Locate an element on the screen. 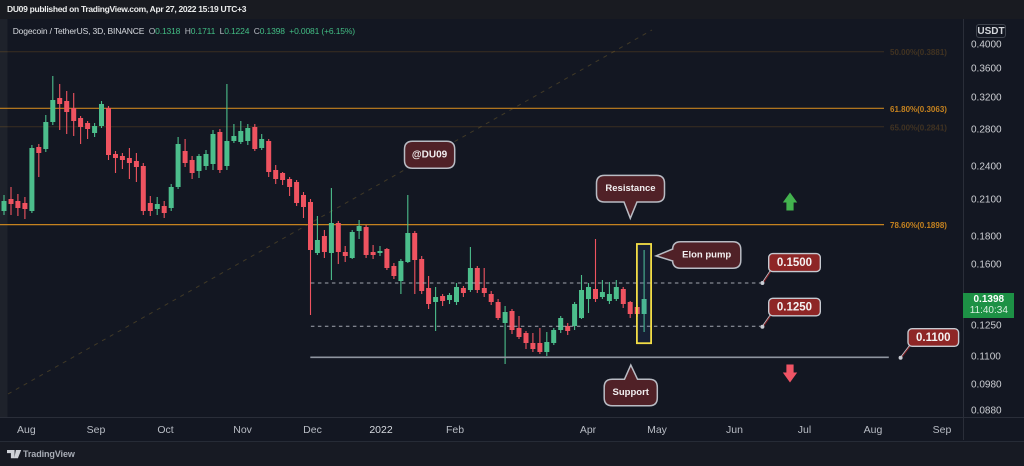 The image size is (1024, 466). svg-text: Elon pump is located at coordinates (706, 255).